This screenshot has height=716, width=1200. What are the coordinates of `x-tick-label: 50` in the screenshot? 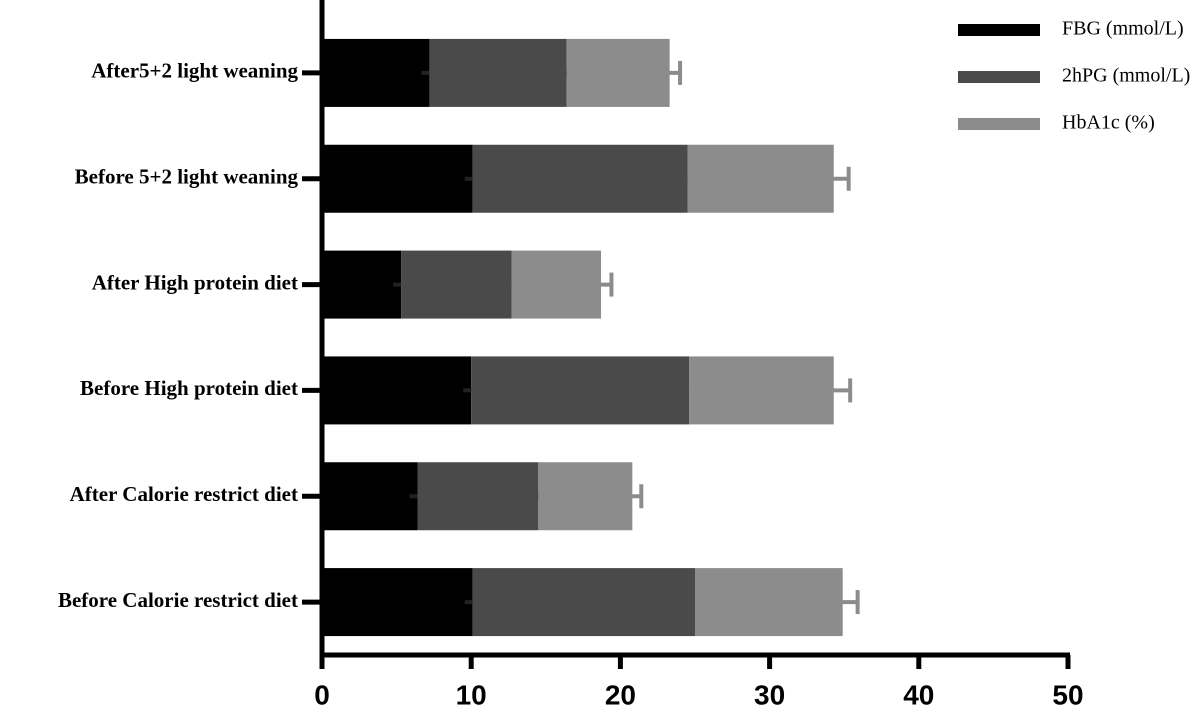 It's located at (1067, 694).